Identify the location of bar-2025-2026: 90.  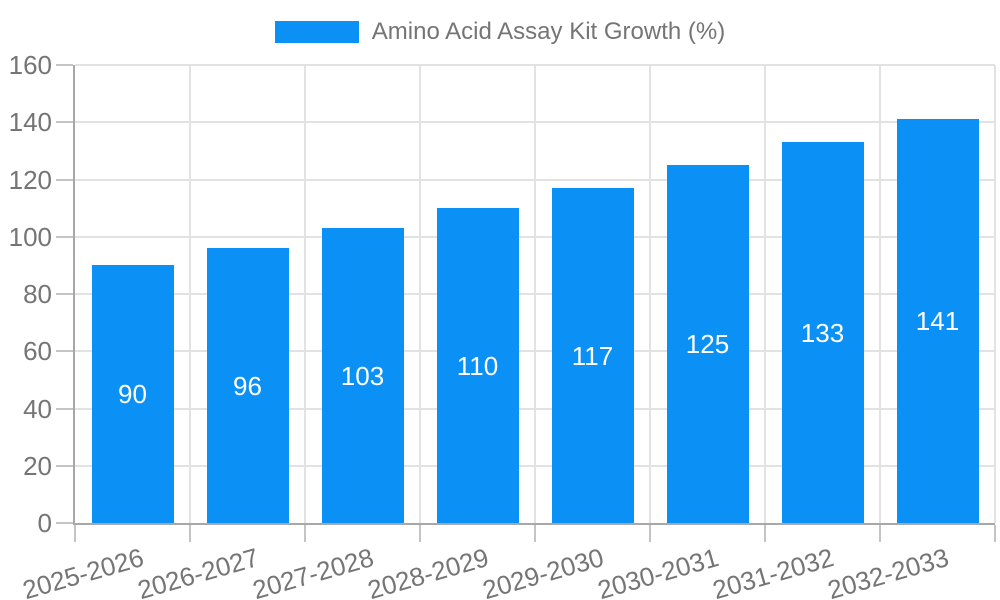
(132, 394).